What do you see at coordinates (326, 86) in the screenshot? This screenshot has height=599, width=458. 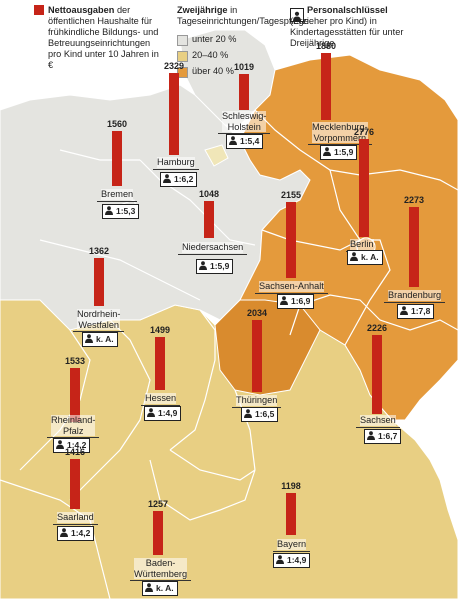 I see `spending-bar-mecklenburg-vorpommern` at bounding box center [326, 86].